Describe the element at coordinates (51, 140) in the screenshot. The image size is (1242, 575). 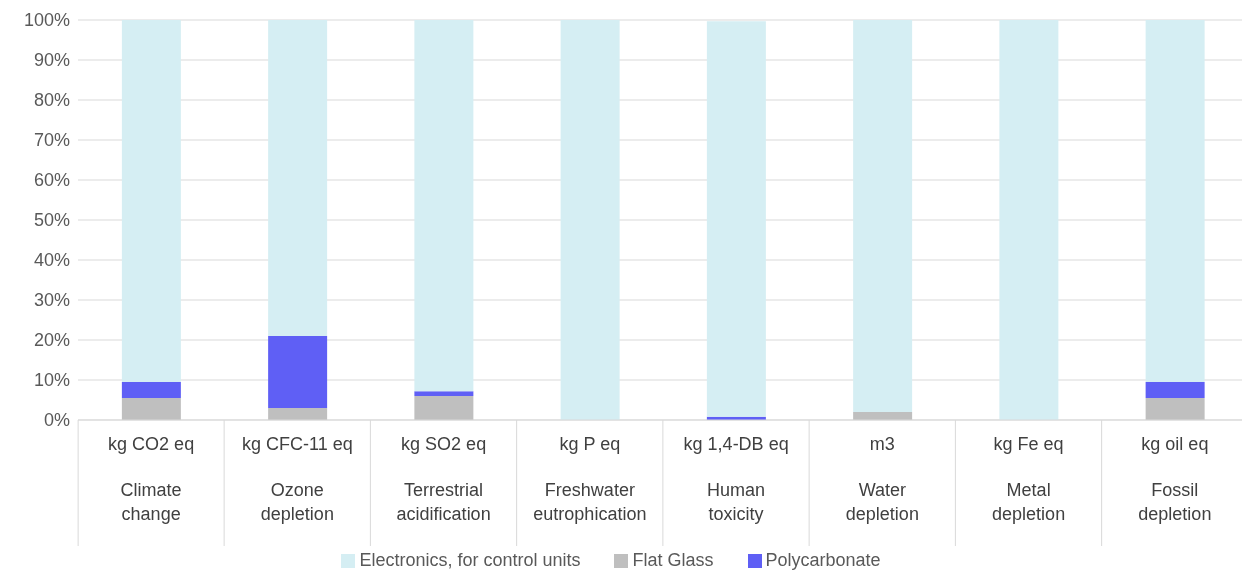
I see `y-tick-label: 70%` at that location.